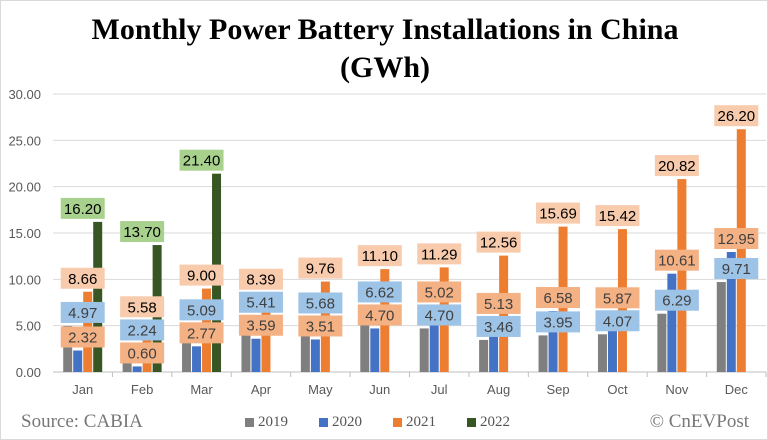 The image size is (768, 440). What do you see at coordinates (261, 389) in the screenshot?
I see `x-tick-label: Apr` at bounding box center [261, 389].